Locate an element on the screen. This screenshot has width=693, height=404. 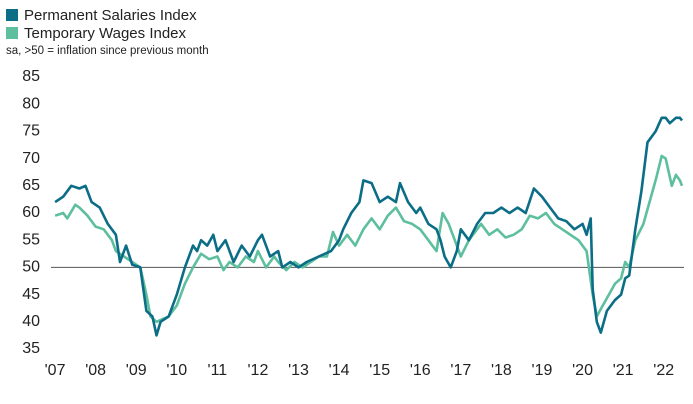
x-tick-label: '19 is located at coordinates (542, 370).